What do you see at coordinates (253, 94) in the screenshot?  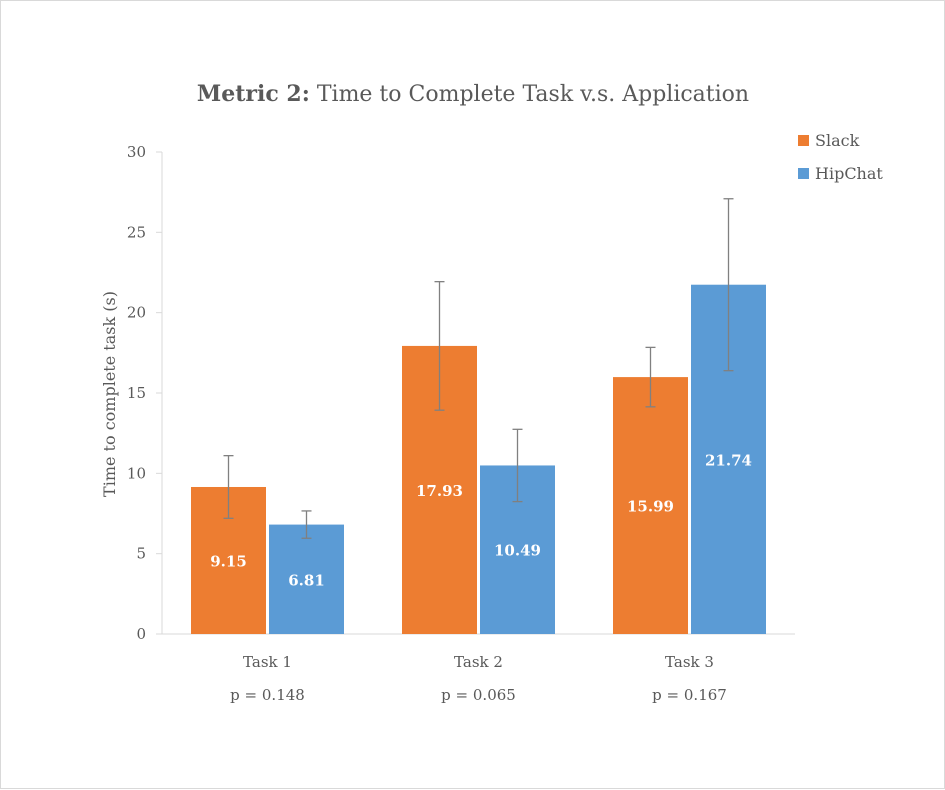 I see `chart-title-bold: Metric 2:` at bounding box center [253, 94].